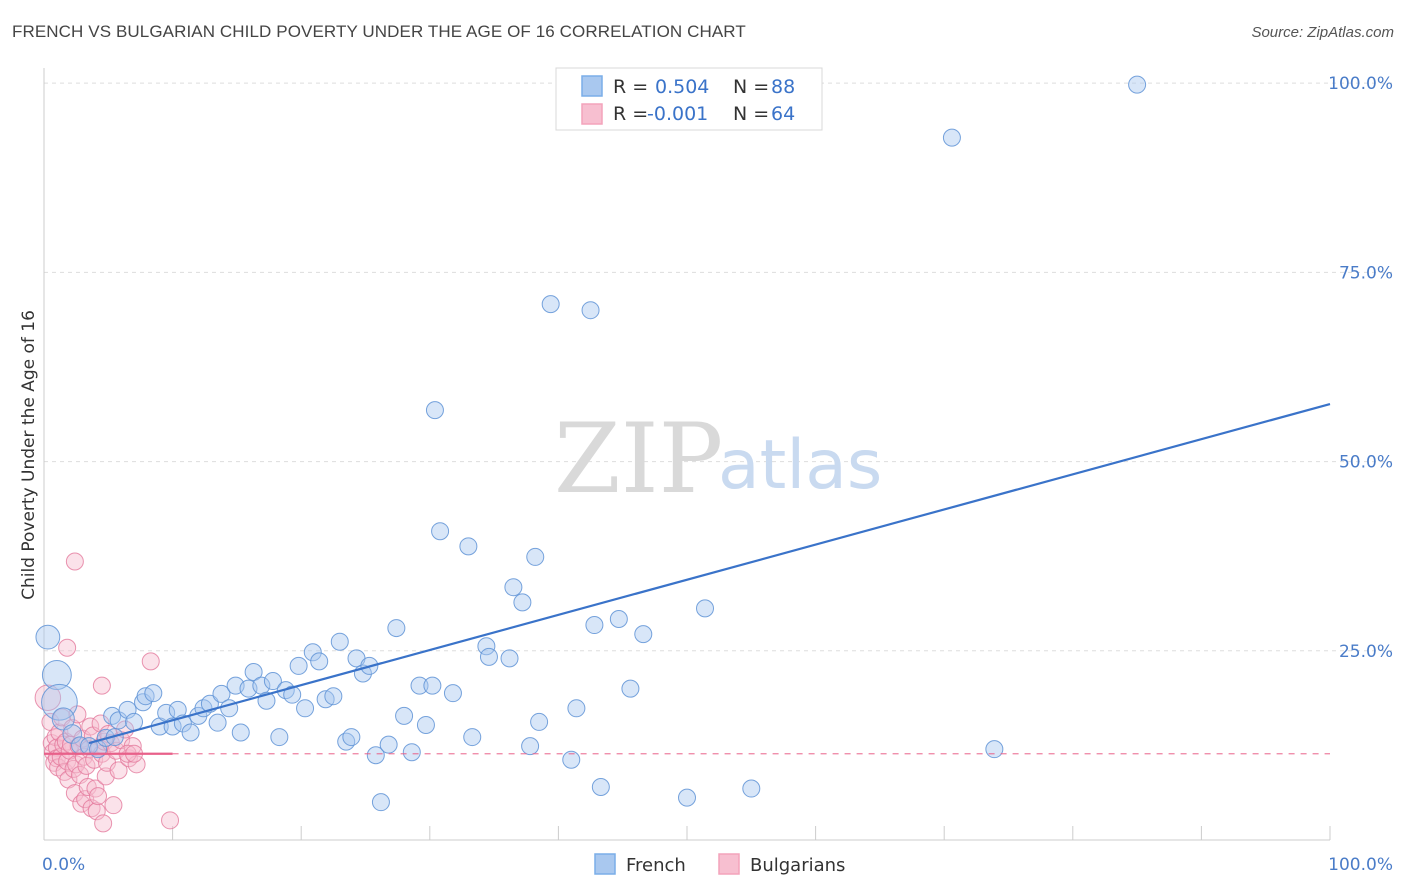 Image resolution: width=1406 pixels, height=892 pixels. What do you see at coordinates (1366, 463) in the screenshot?
I see `y-tick-label: 50.0%` at bounding box center [1366, 463].